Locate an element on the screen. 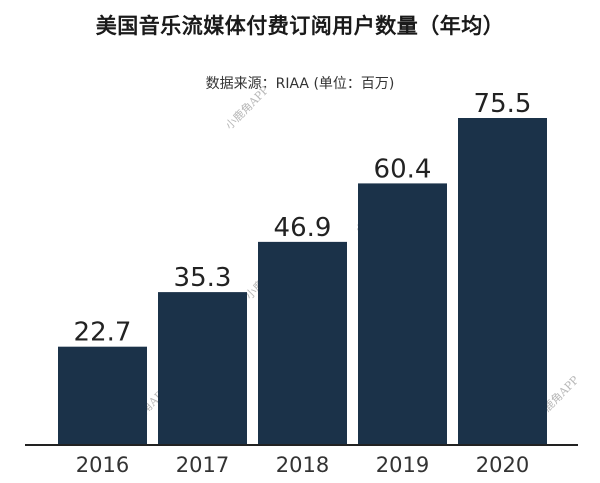 This screenshot has width=600, height=483. bar-value-label: 22.7 is located at coordinates (103, 333).